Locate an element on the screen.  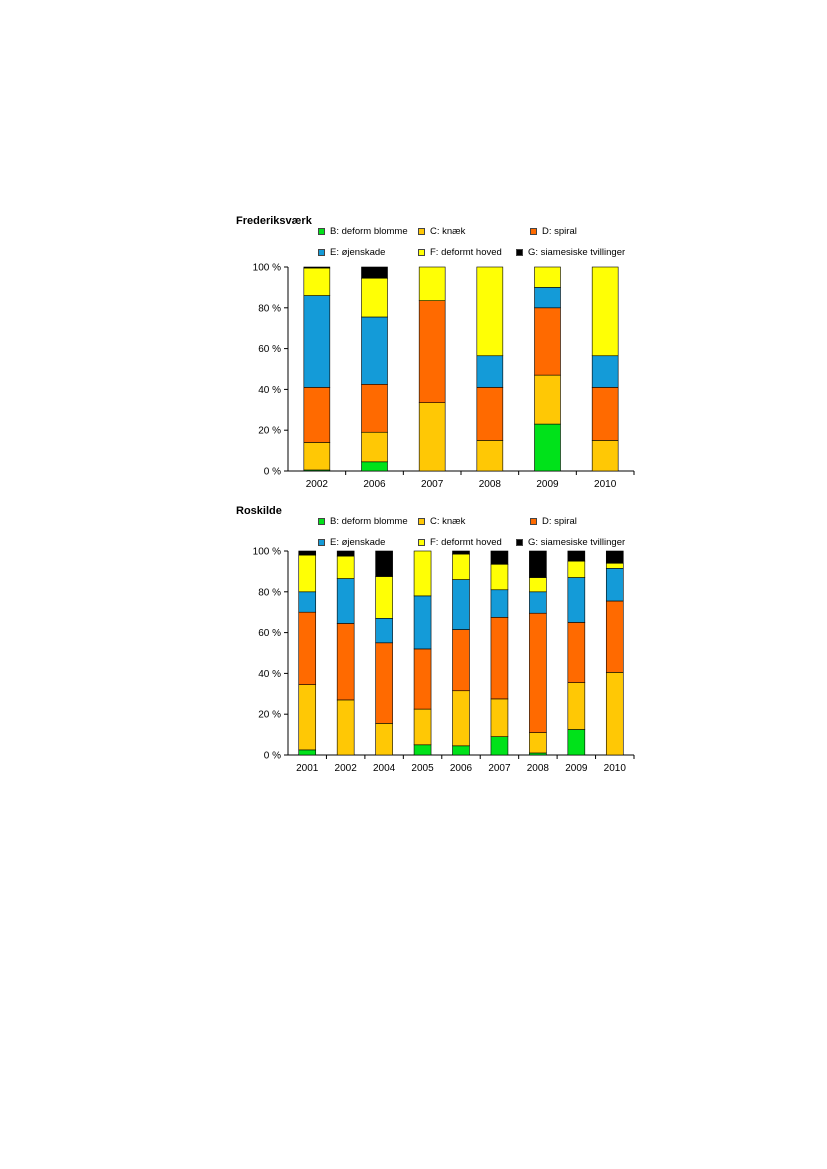
y-tick-label: 80 % is located at coordinates (269, 308).